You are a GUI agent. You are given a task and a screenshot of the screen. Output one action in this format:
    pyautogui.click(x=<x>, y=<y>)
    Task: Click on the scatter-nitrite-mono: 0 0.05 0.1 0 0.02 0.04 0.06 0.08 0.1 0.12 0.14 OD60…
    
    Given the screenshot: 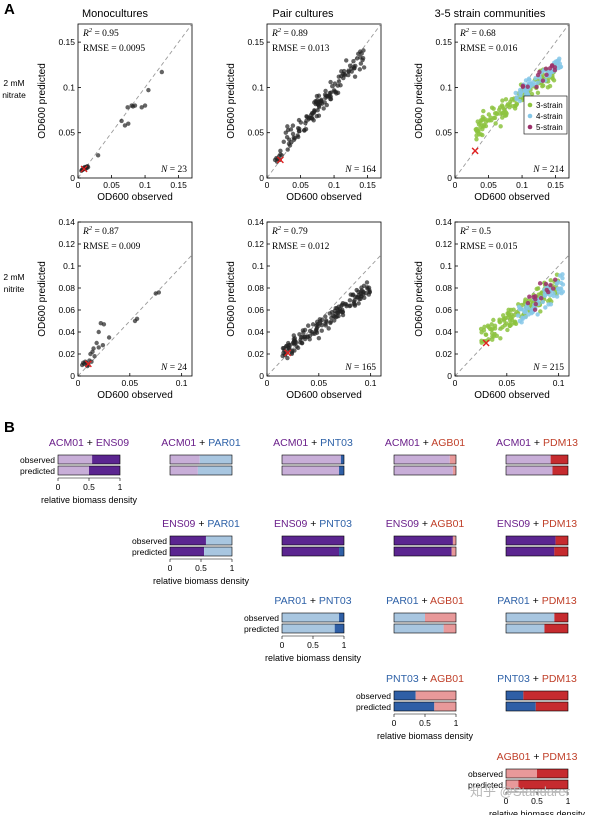 What is the action you would take?
    pyautogui.click(x=115, y=309)
    